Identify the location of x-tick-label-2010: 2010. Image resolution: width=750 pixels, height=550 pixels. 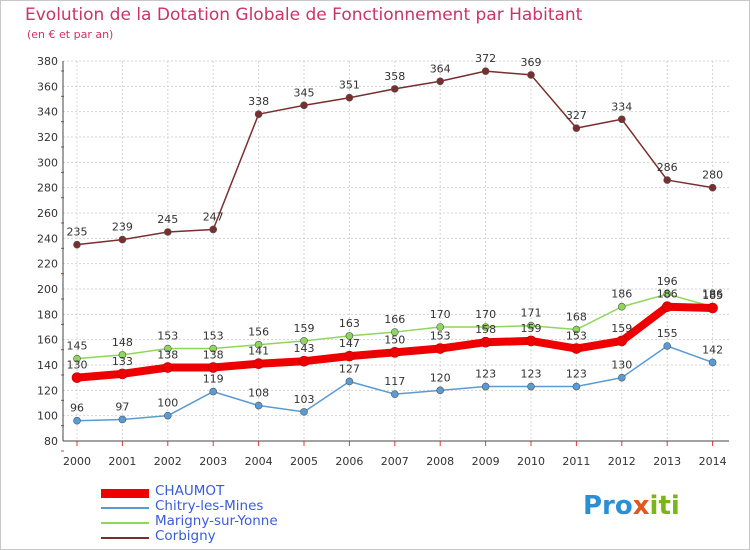
(531, 461).